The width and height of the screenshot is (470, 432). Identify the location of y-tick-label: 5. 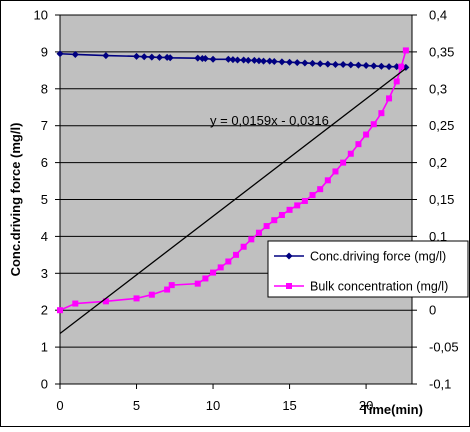
(44, 199).